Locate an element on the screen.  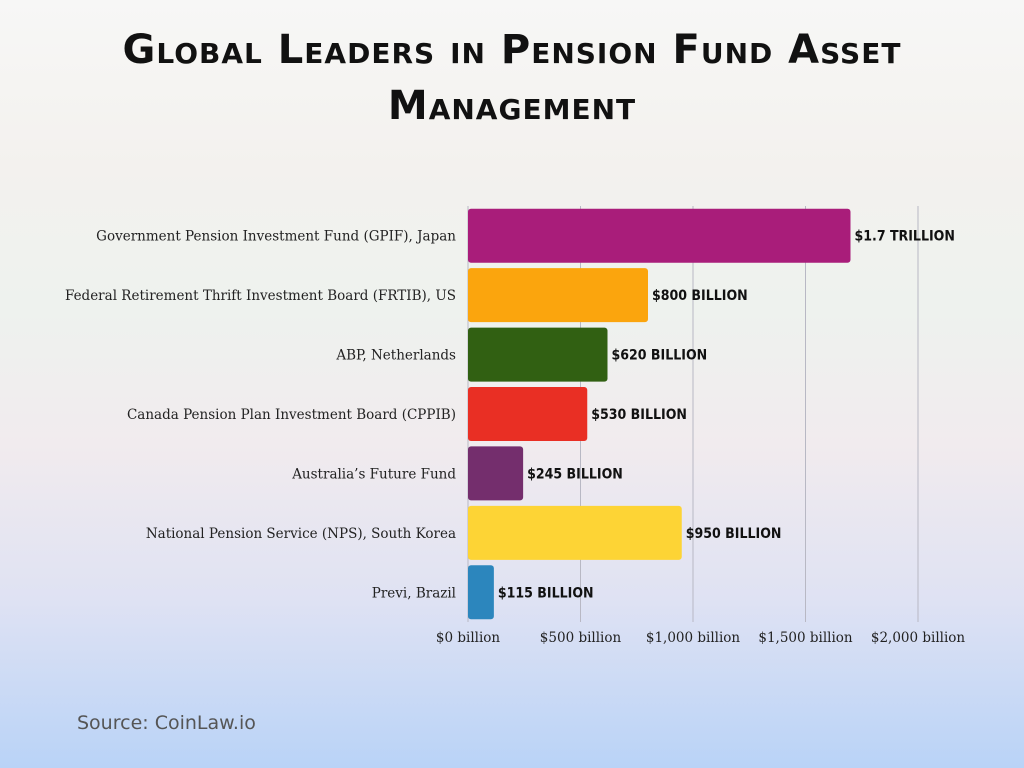
data-label: $245 BILLION is located at coordinates (575, 474).